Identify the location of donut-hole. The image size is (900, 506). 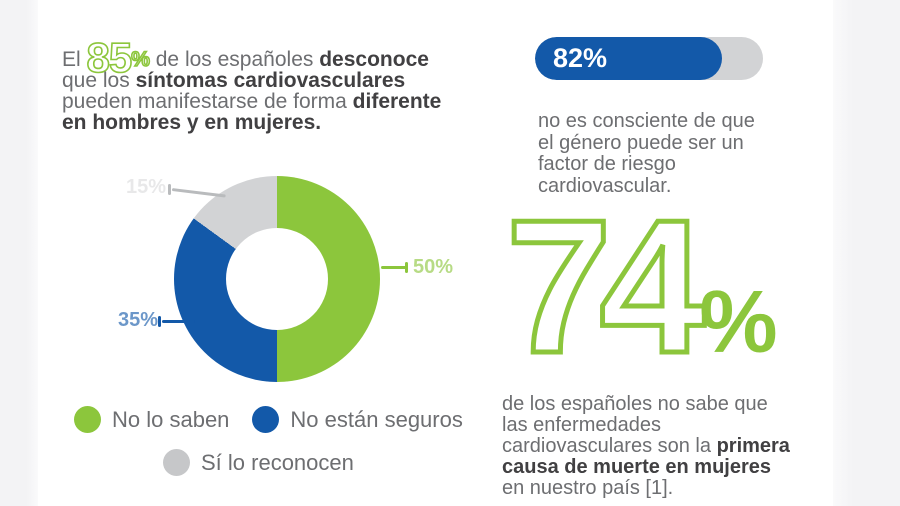
(277, 279).